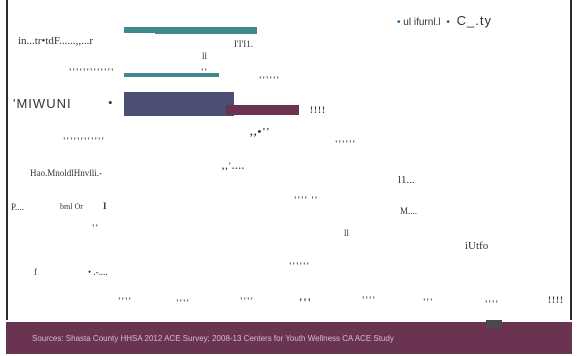 The height and width of the screenshot is (356, 577). I want to click on row4-right: '''''', so click(346, 144).